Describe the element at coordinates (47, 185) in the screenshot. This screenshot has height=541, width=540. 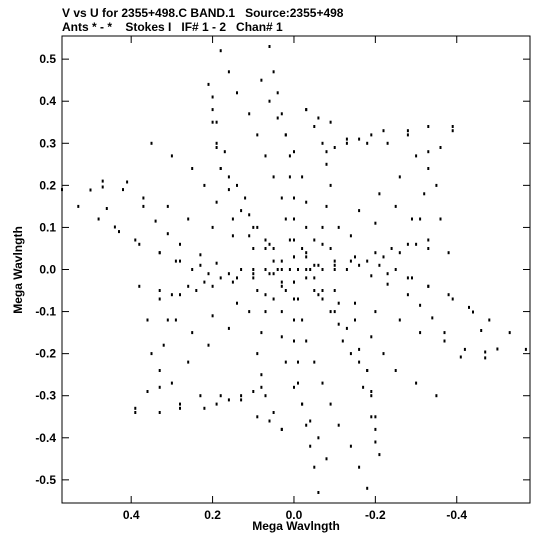
I see `y-tick-label: 0.2` at that location.